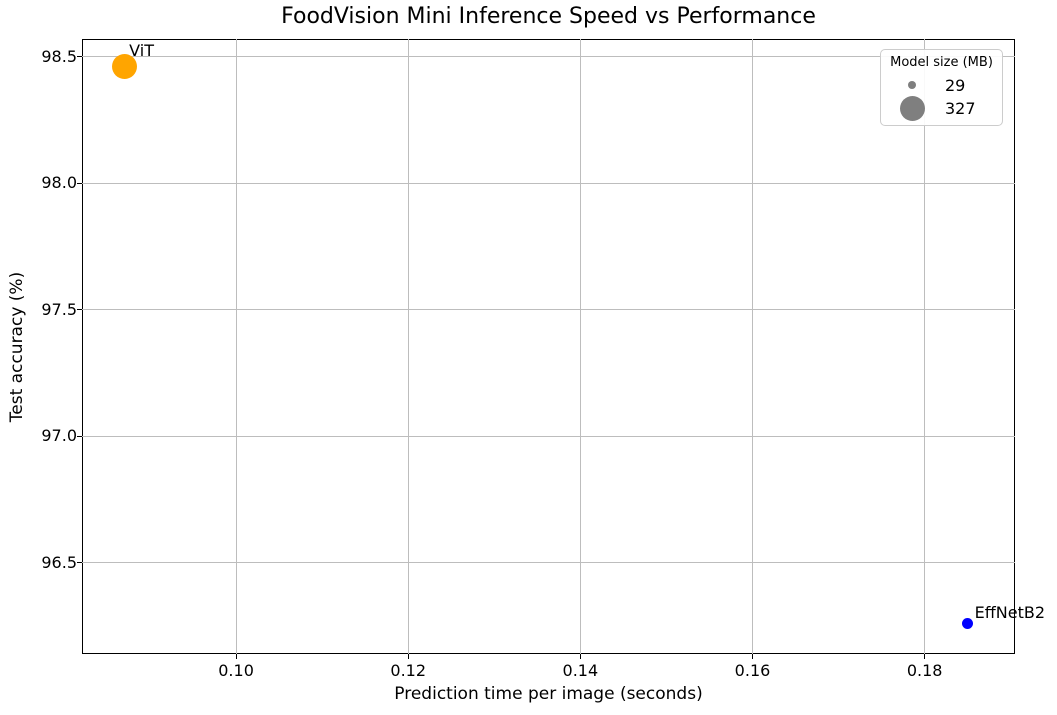 This screenshot has height=715, width=1057. Describe the element at coordinates (955, 85) in the screenshot. I see `legend-value: 29` at that location.